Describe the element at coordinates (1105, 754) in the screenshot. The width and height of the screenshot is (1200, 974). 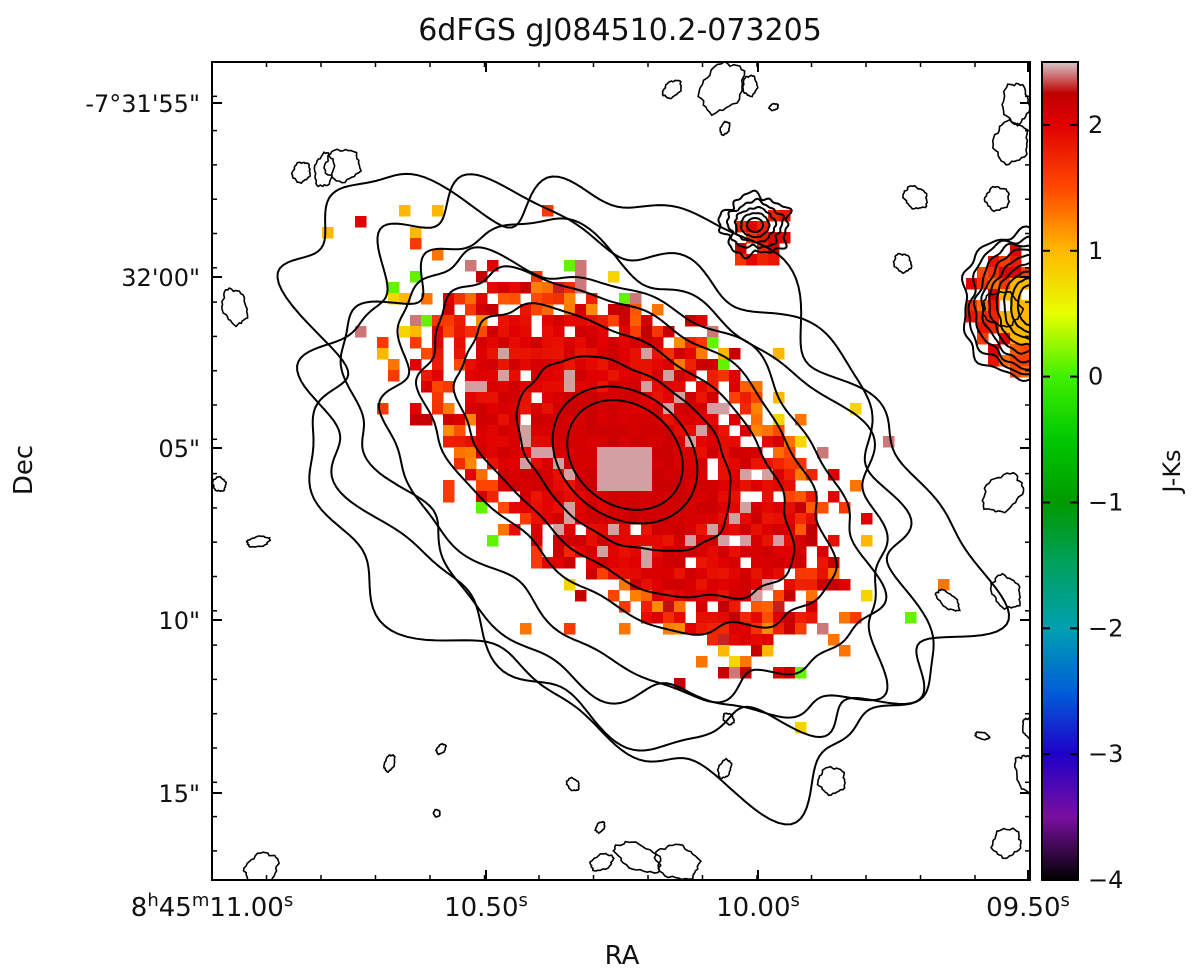
I see `colorbar-tick-label: −3` at that location.